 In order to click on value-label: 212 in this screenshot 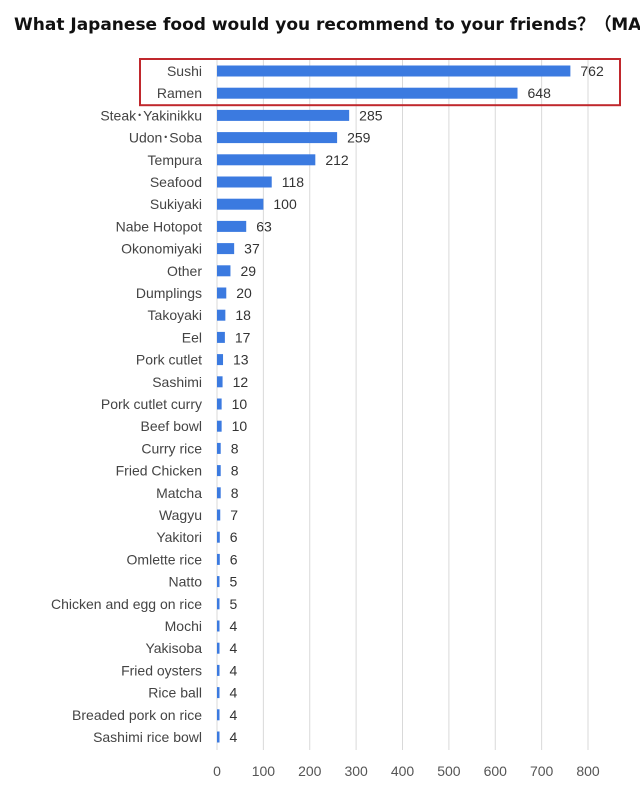, I will do `click(337, 160)`.